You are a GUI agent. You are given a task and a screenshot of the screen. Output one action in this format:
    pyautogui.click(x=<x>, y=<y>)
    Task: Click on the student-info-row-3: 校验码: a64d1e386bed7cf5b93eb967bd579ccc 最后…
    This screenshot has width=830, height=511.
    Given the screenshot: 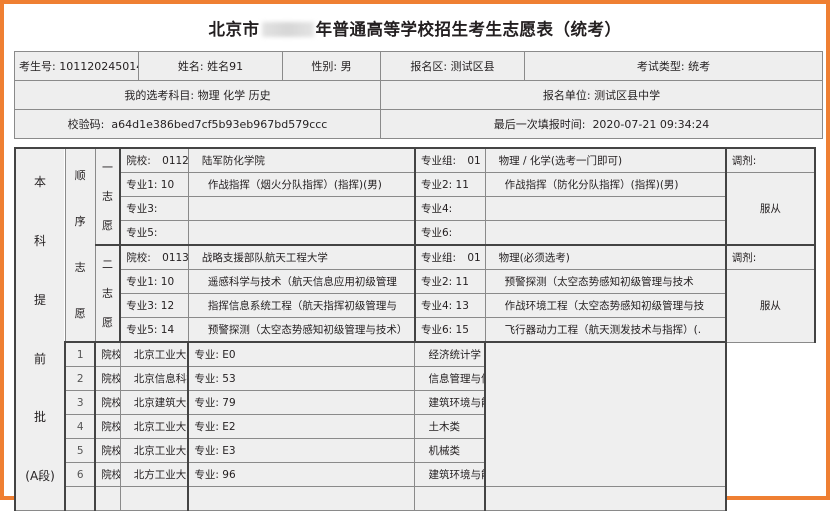 What is the action you would take?
    pyautogui.click(x=418, y=124)
    